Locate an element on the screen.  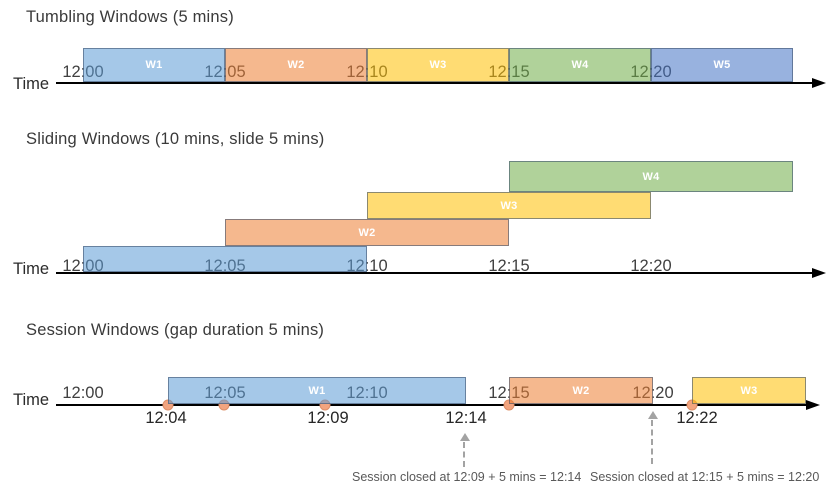
session-timeline is located at coordinates (431, 405).